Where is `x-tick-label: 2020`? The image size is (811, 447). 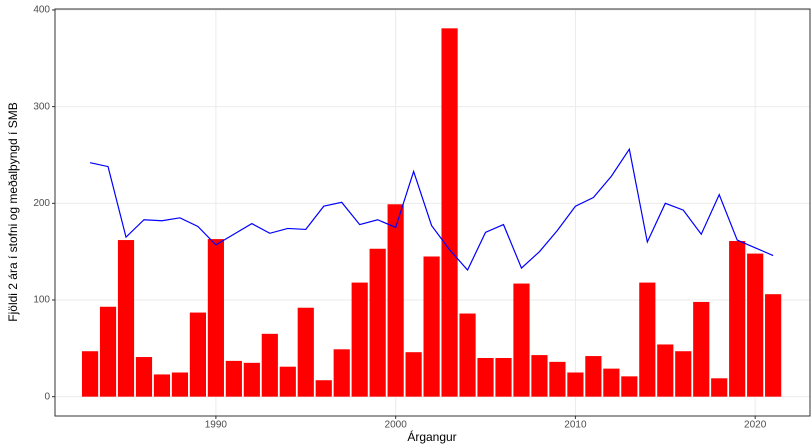
x-tick-label: 2020 is located at coordinates (755, 425).